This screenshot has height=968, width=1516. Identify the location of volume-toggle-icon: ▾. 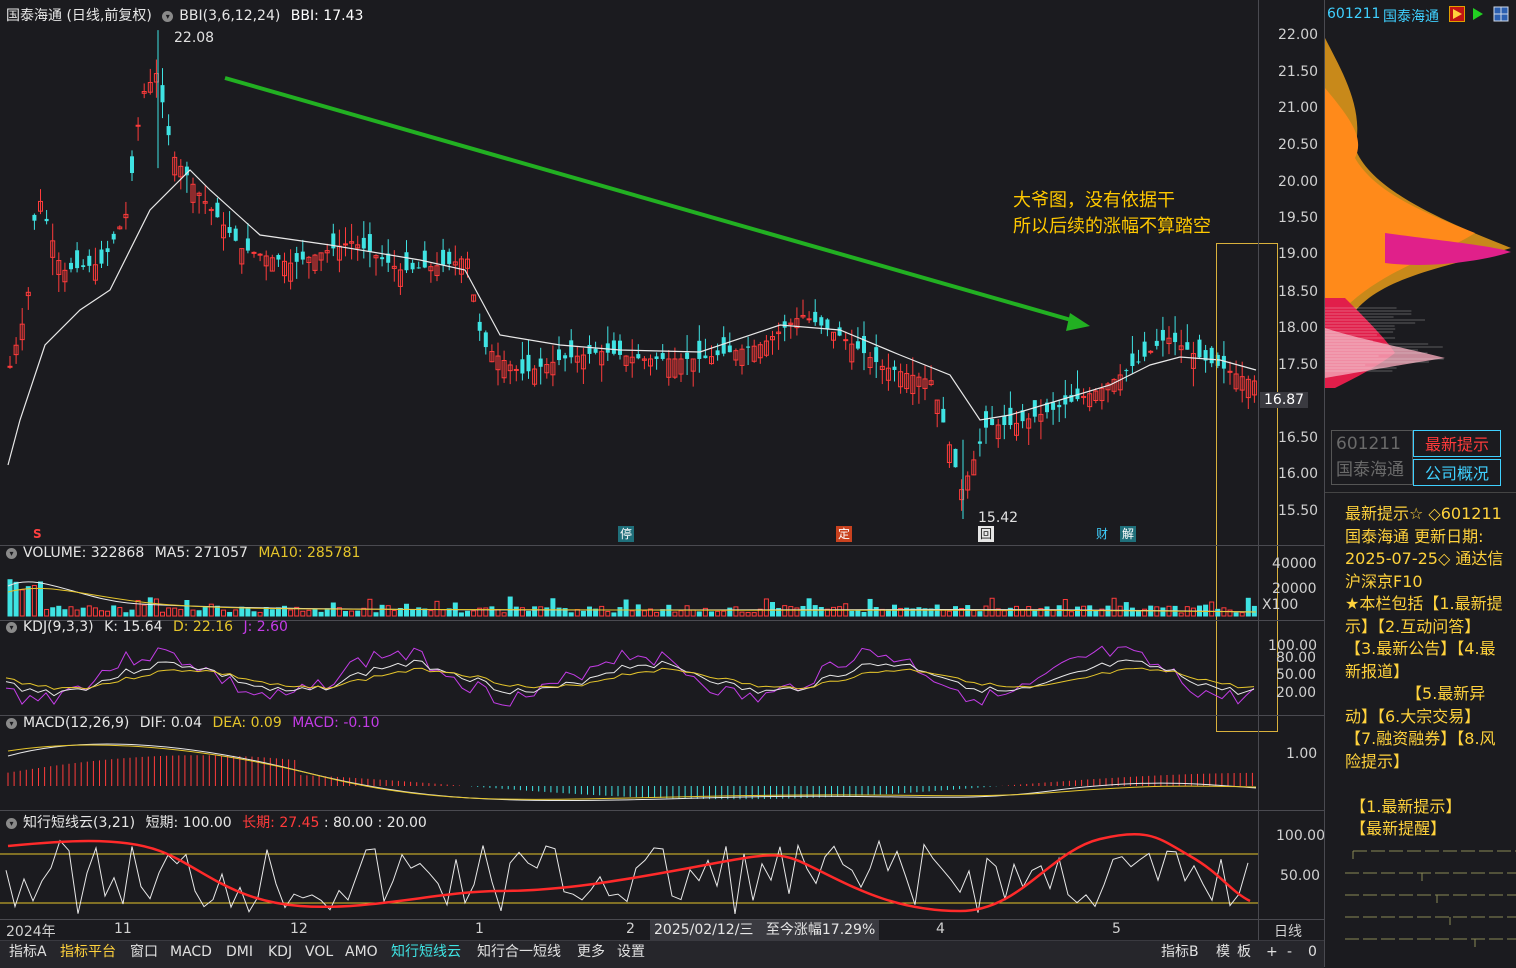
(11, 553).